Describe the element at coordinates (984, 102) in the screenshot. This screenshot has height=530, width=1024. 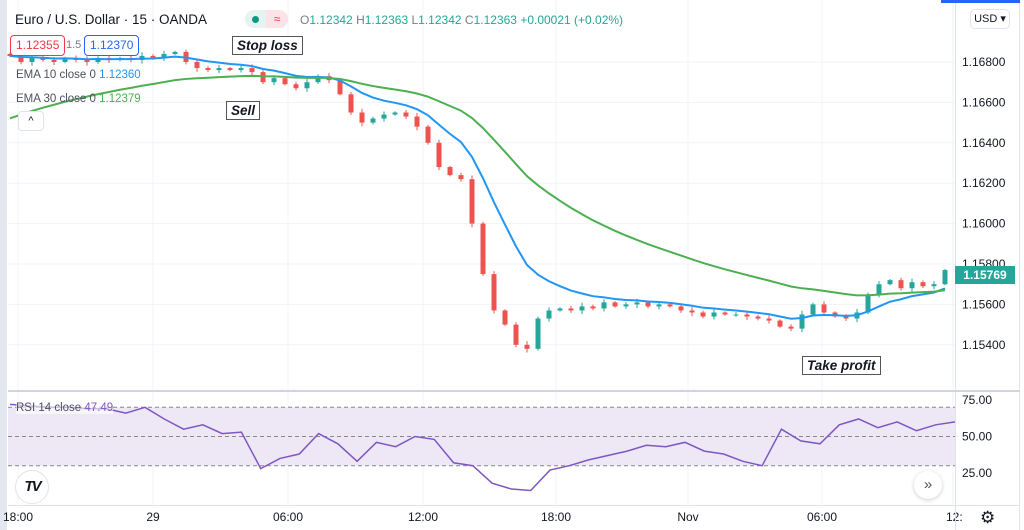
I see `price-tick-label: 1.16600` at that location.